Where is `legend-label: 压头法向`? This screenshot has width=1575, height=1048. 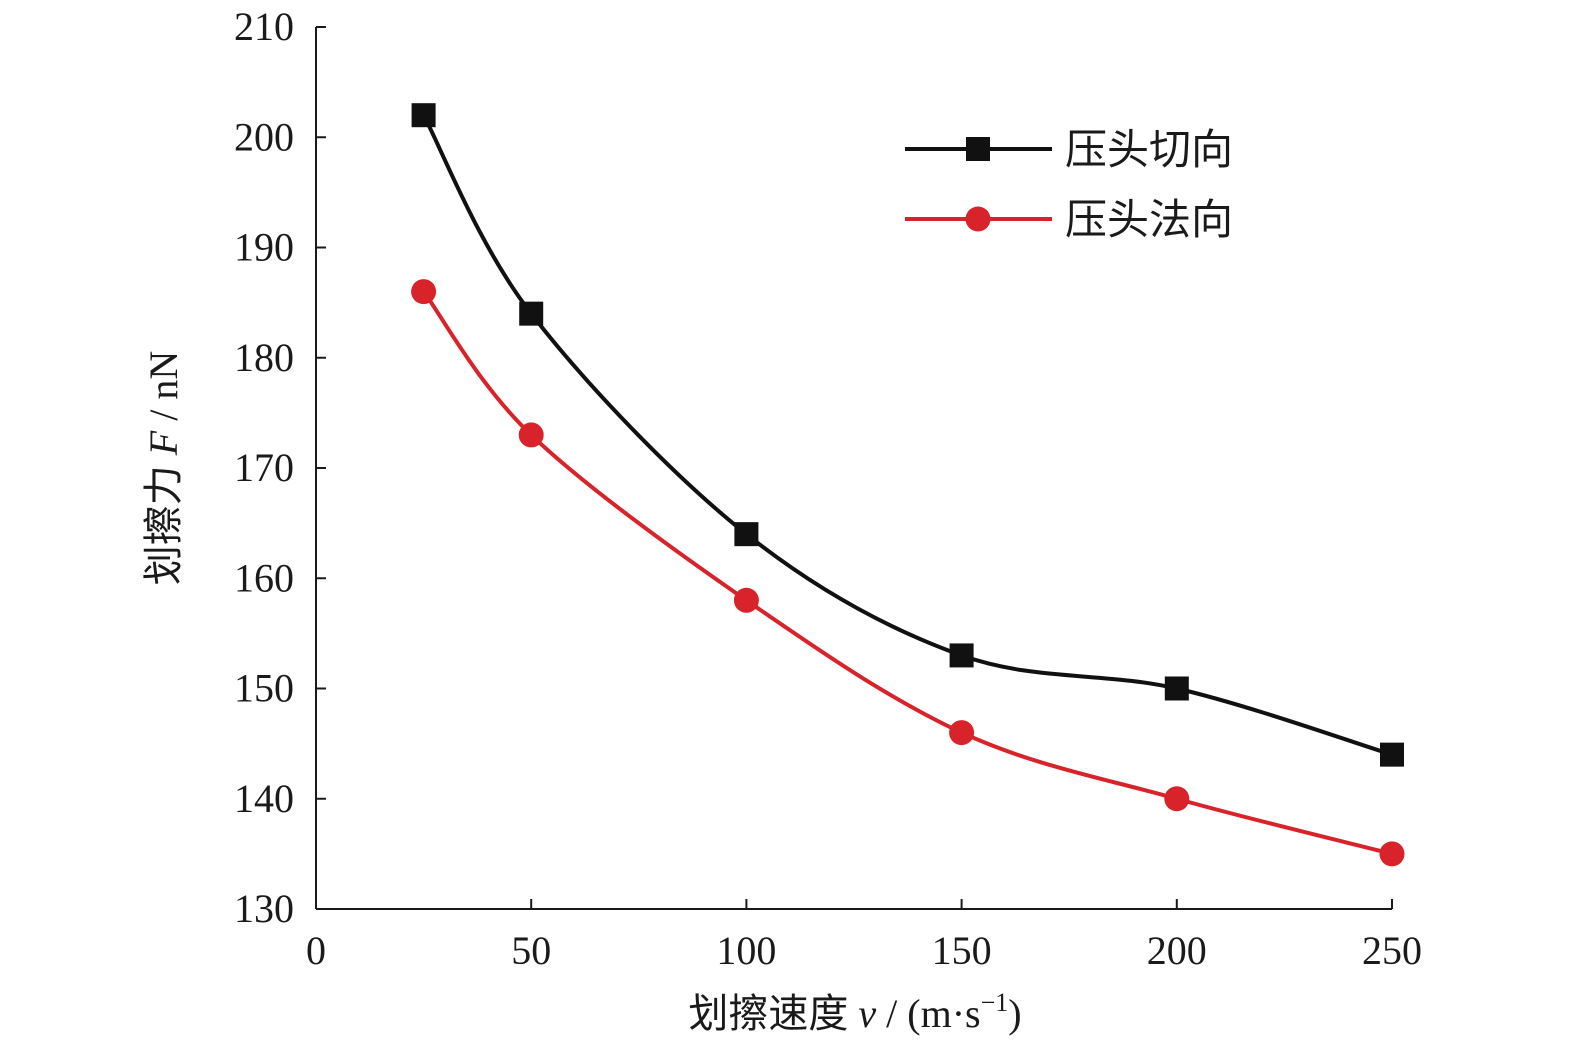
legend-label: 压头法向 is located at coordinates (1149, 221).